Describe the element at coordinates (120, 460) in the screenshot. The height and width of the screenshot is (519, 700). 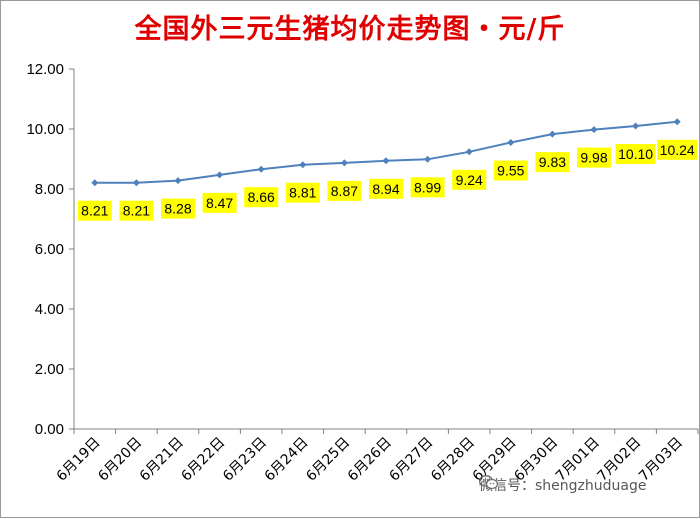
I see `x-tick-label: 6月20日` at that location.